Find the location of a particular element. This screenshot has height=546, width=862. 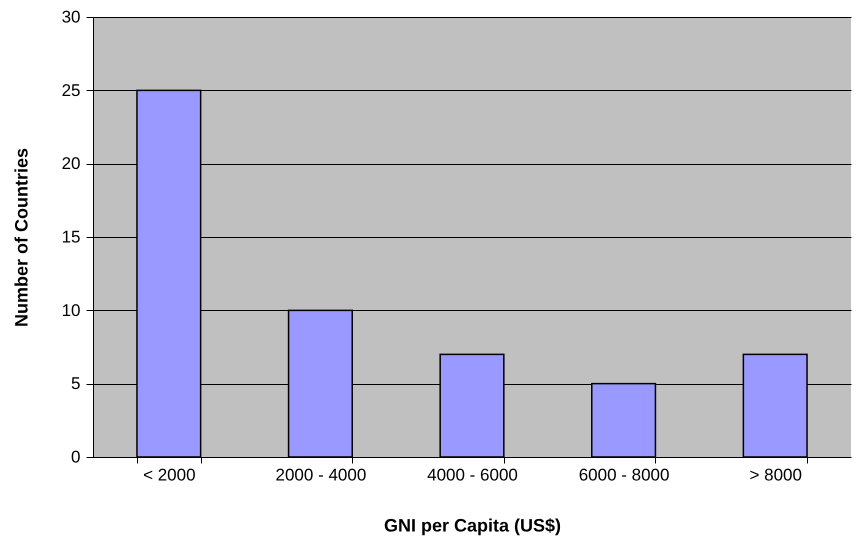

y-tick-label: 10 is located at coordinates (71, 310).